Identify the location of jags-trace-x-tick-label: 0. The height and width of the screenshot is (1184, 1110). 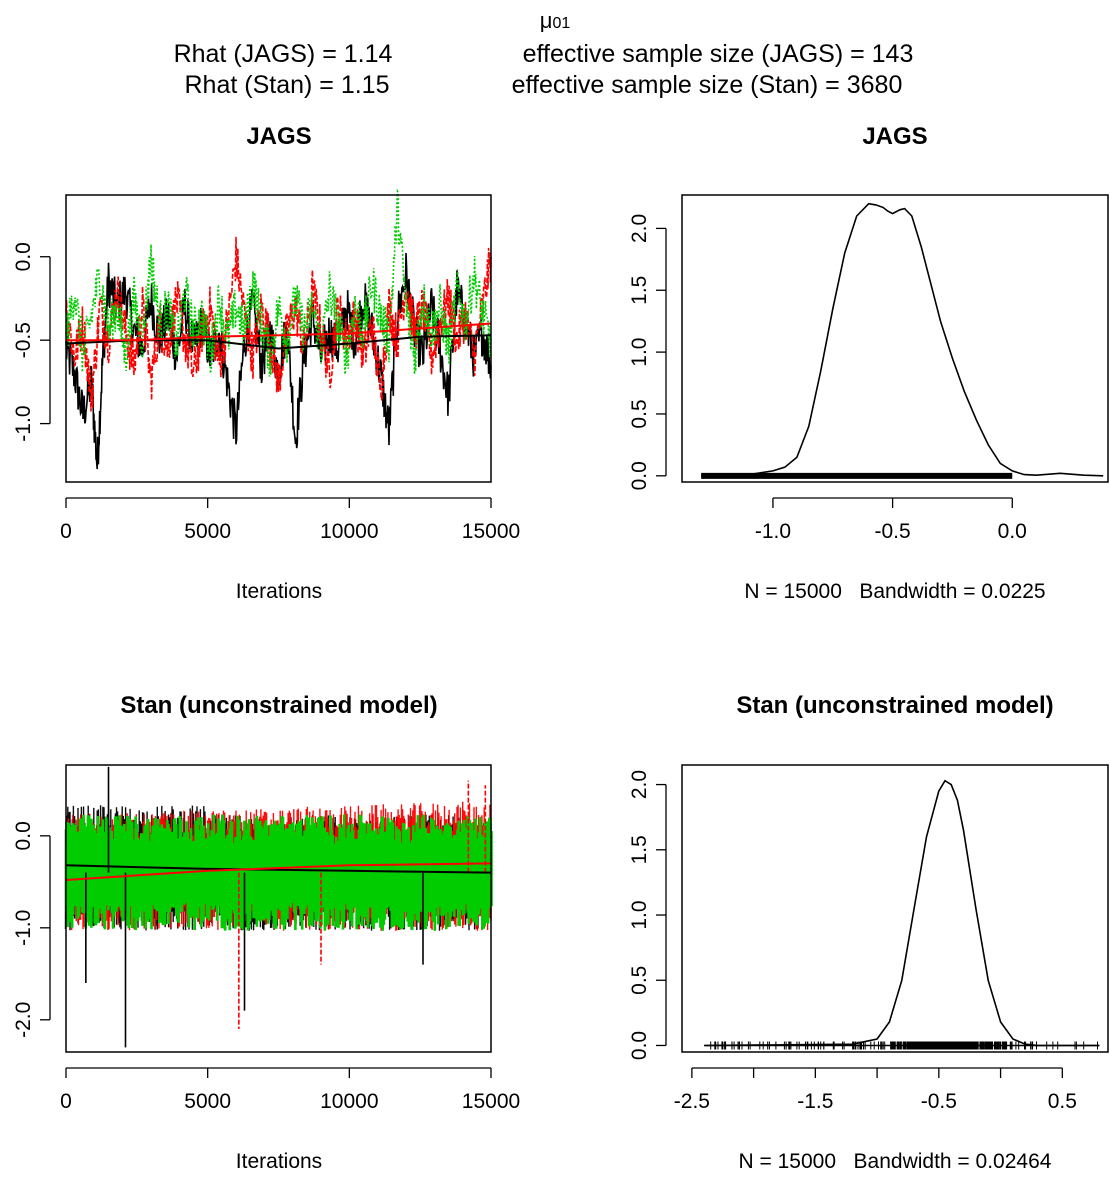
(66, 531).